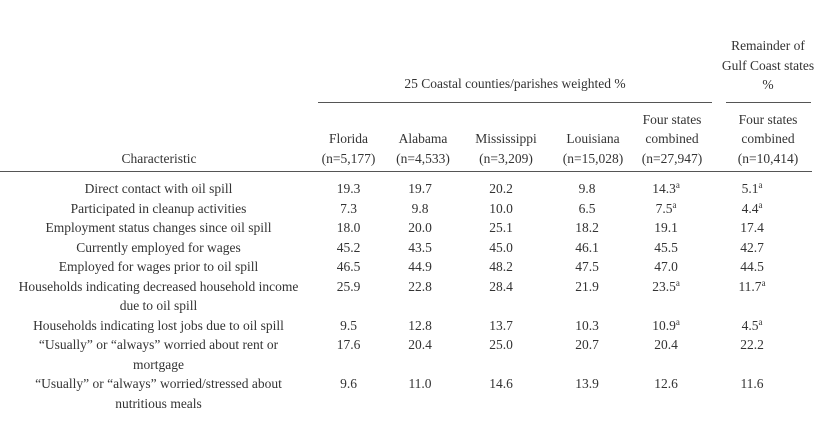 Image resolution: width=820 pixels, height=421 pixels. I want to click on cell-value: 17.6, so click(348, 344).